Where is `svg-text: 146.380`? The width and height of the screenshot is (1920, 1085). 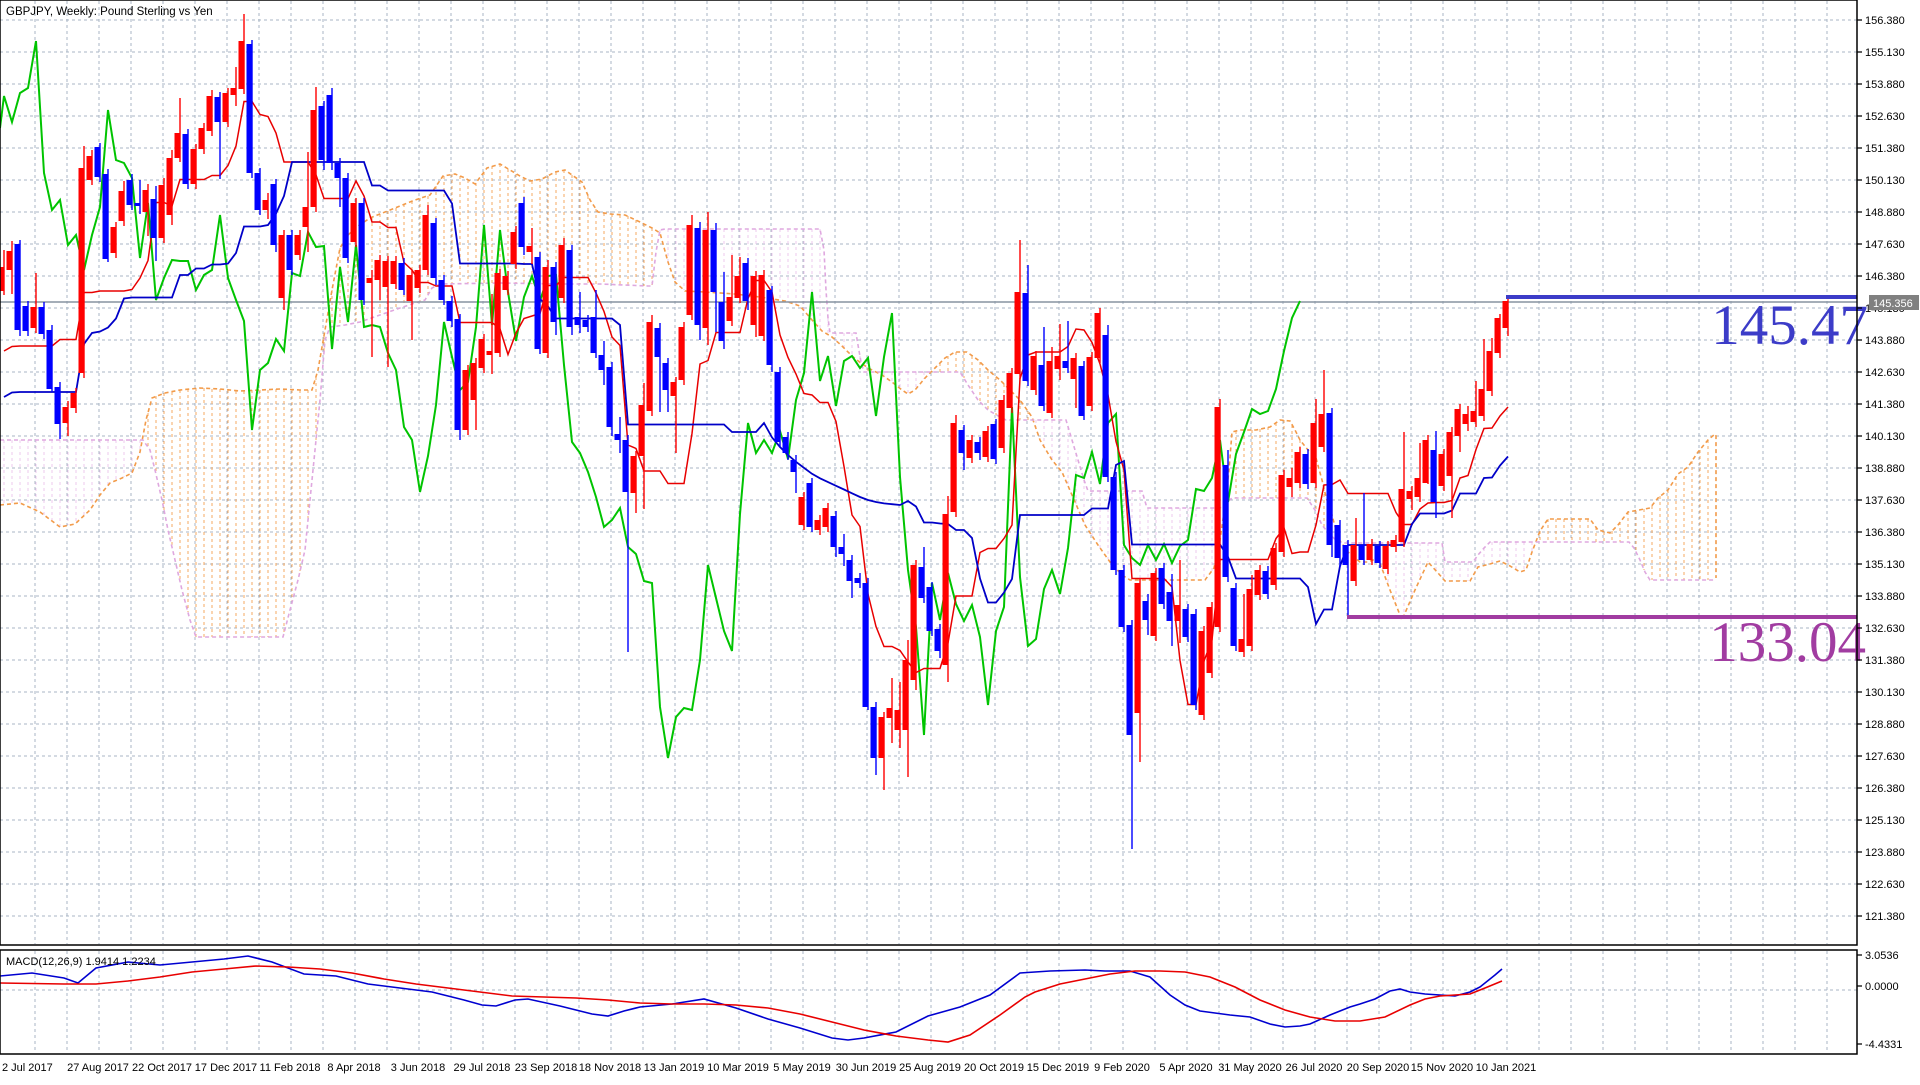
svg-text: 146.380 is located at coordinates (1885, 277).